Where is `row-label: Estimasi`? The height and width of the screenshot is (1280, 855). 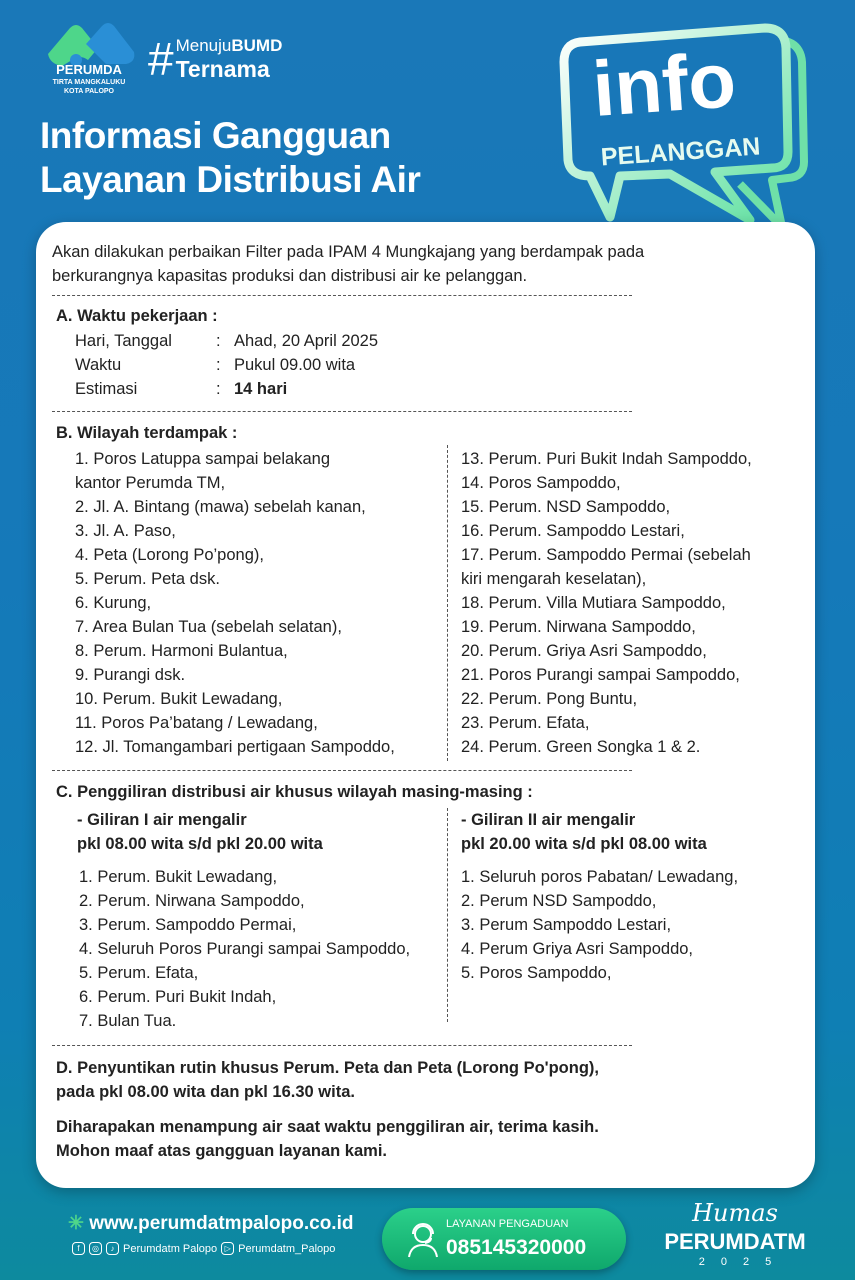
row-label: Estimasi is located at coordinates (106, 389).